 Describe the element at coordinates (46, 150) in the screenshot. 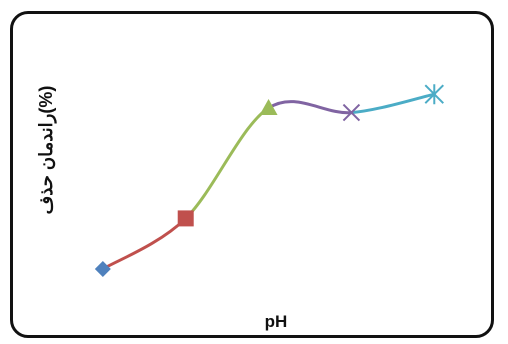

I see `y-axis-label: راندمان حذف(%)` at that location.